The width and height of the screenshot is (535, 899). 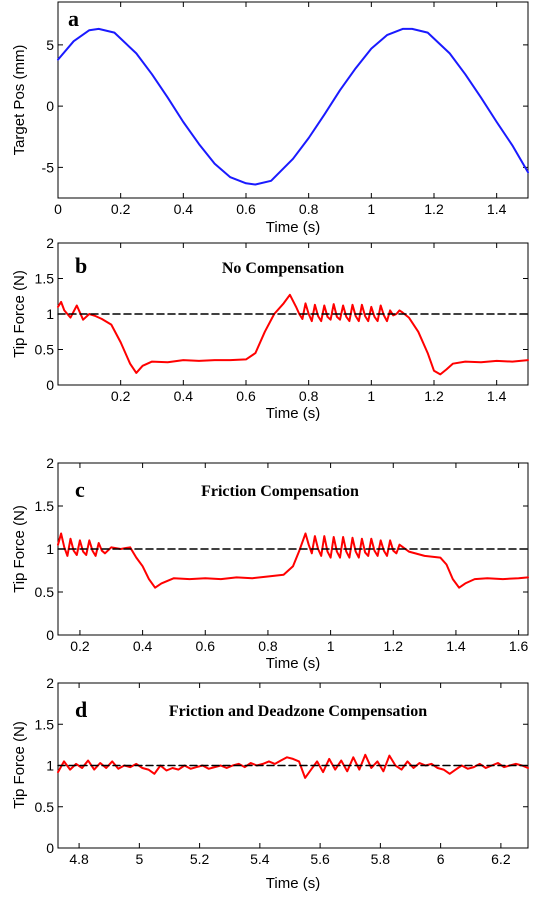 What do you see at coordinates (139, 859) in the screenshot?
I see `x-tick-label: 5` at bounding box center [139, 859].